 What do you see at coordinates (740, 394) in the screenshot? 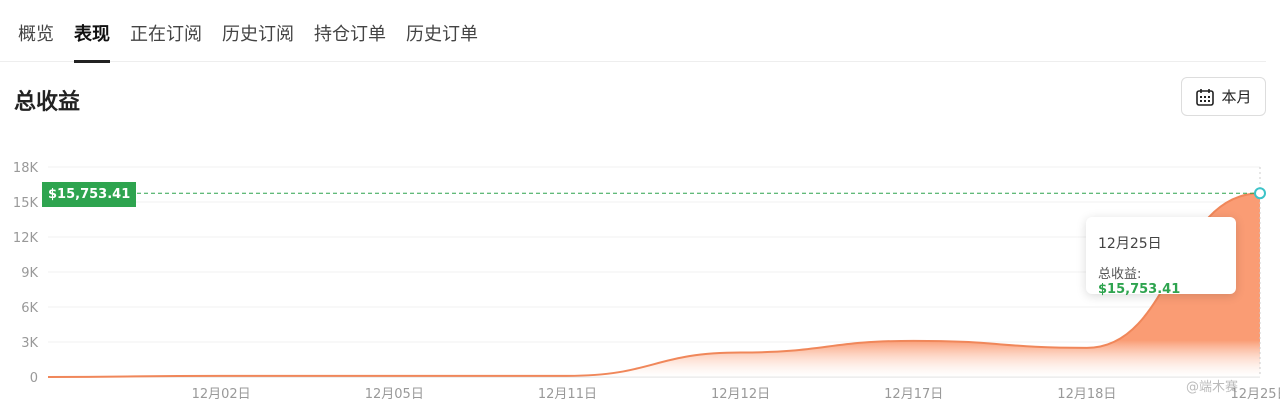
I see `x-tick-label: 12月12日` at bounding box center [740, 394].